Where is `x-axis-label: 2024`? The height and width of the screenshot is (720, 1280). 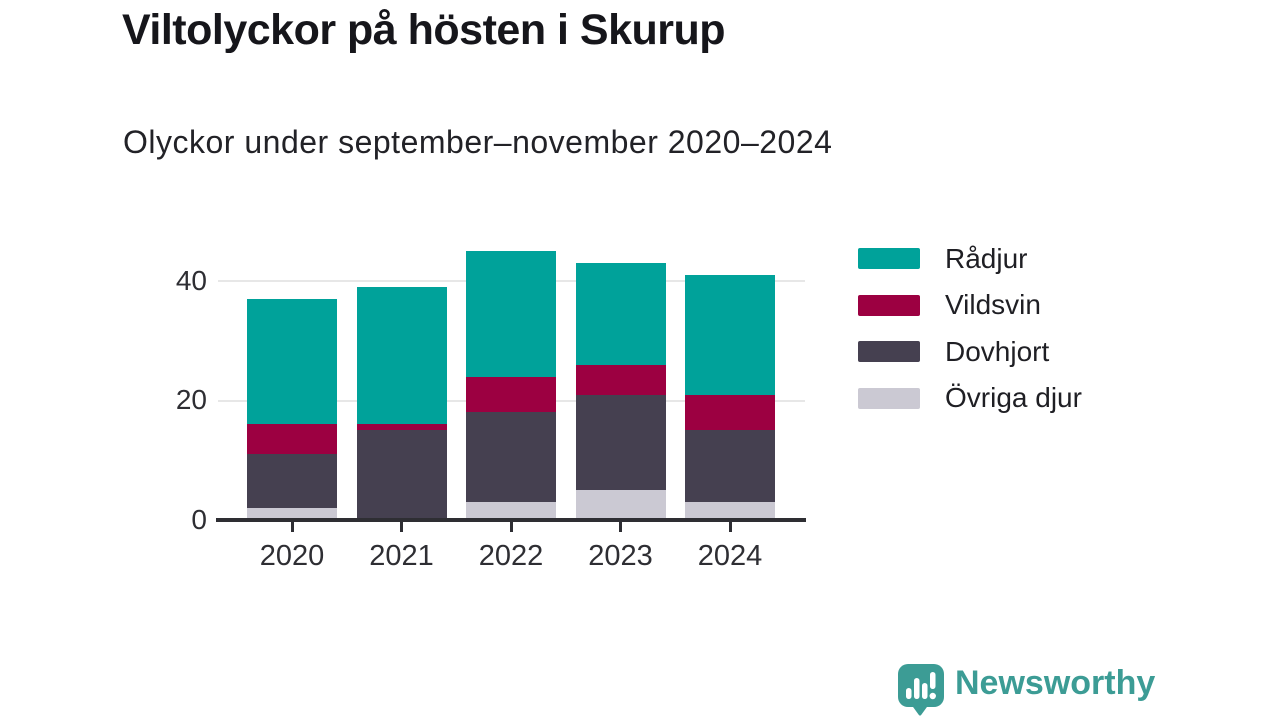
x-axis-label: 2024 is located at coordinates (730, 556).